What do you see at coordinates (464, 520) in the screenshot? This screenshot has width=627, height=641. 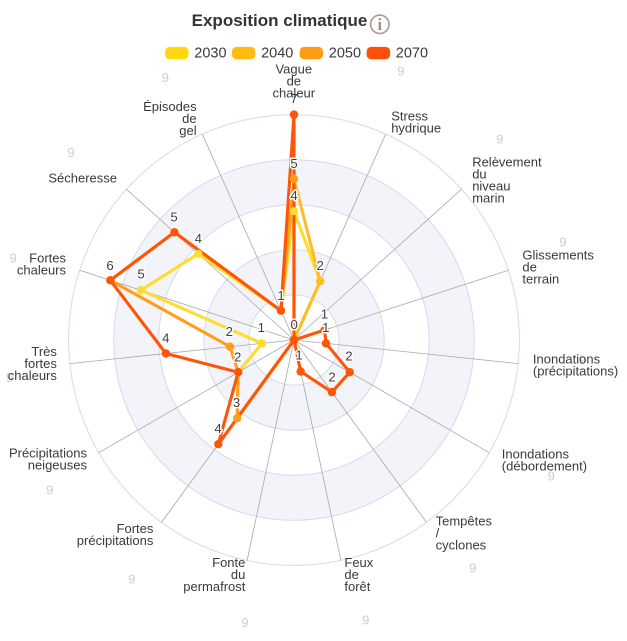 I see `svg-text: Tempêtes` at bounding box center [464, 520].